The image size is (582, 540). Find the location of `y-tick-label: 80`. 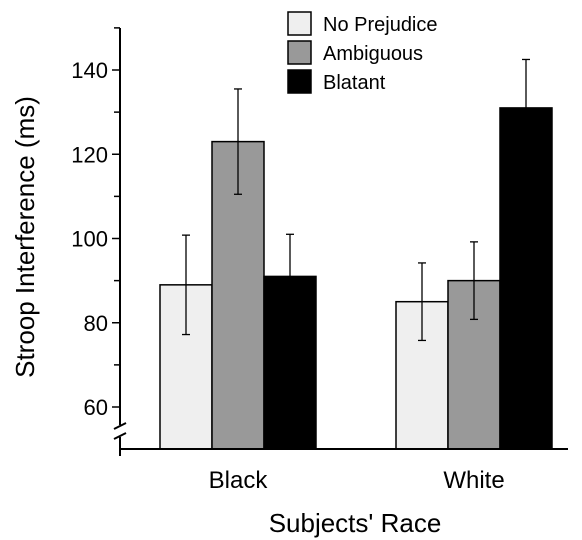

y-tick-label: 80 is located at coordinates (96, 323).